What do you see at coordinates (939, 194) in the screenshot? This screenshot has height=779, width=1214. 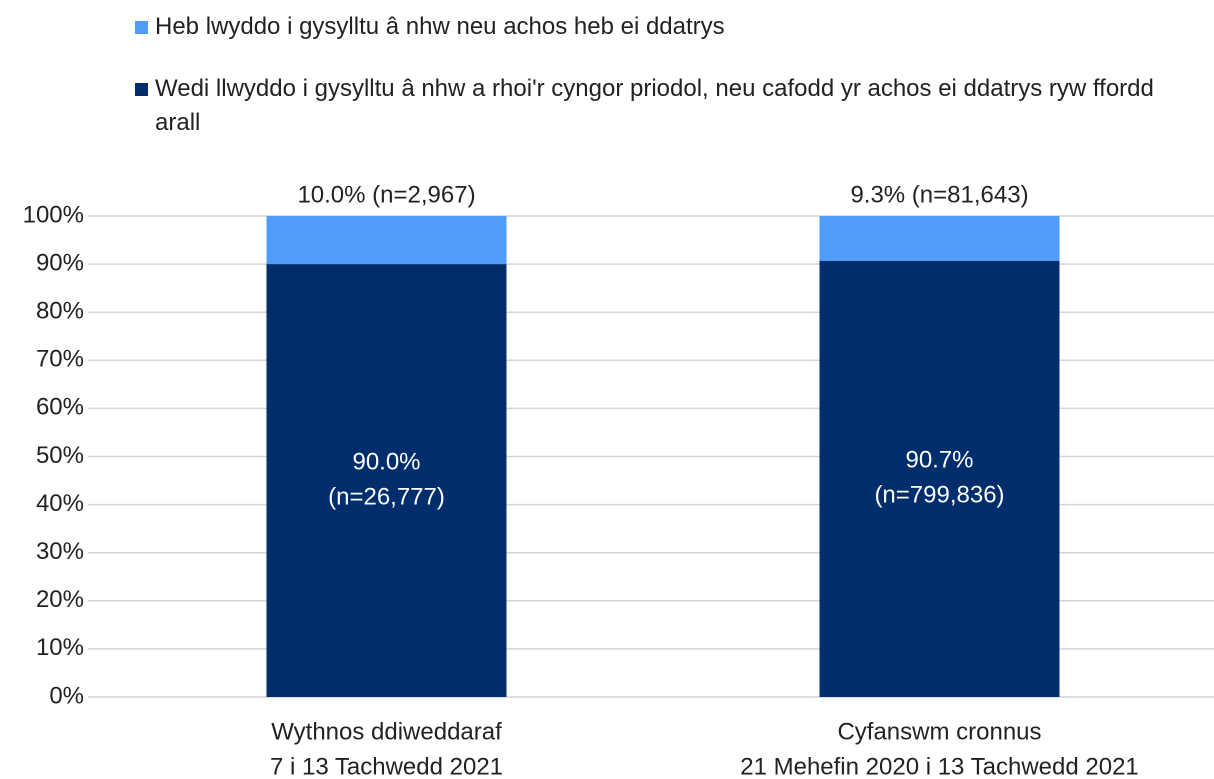 I see `data-label: 9.3% (n=81,643)` at bounding box center [939, 194].